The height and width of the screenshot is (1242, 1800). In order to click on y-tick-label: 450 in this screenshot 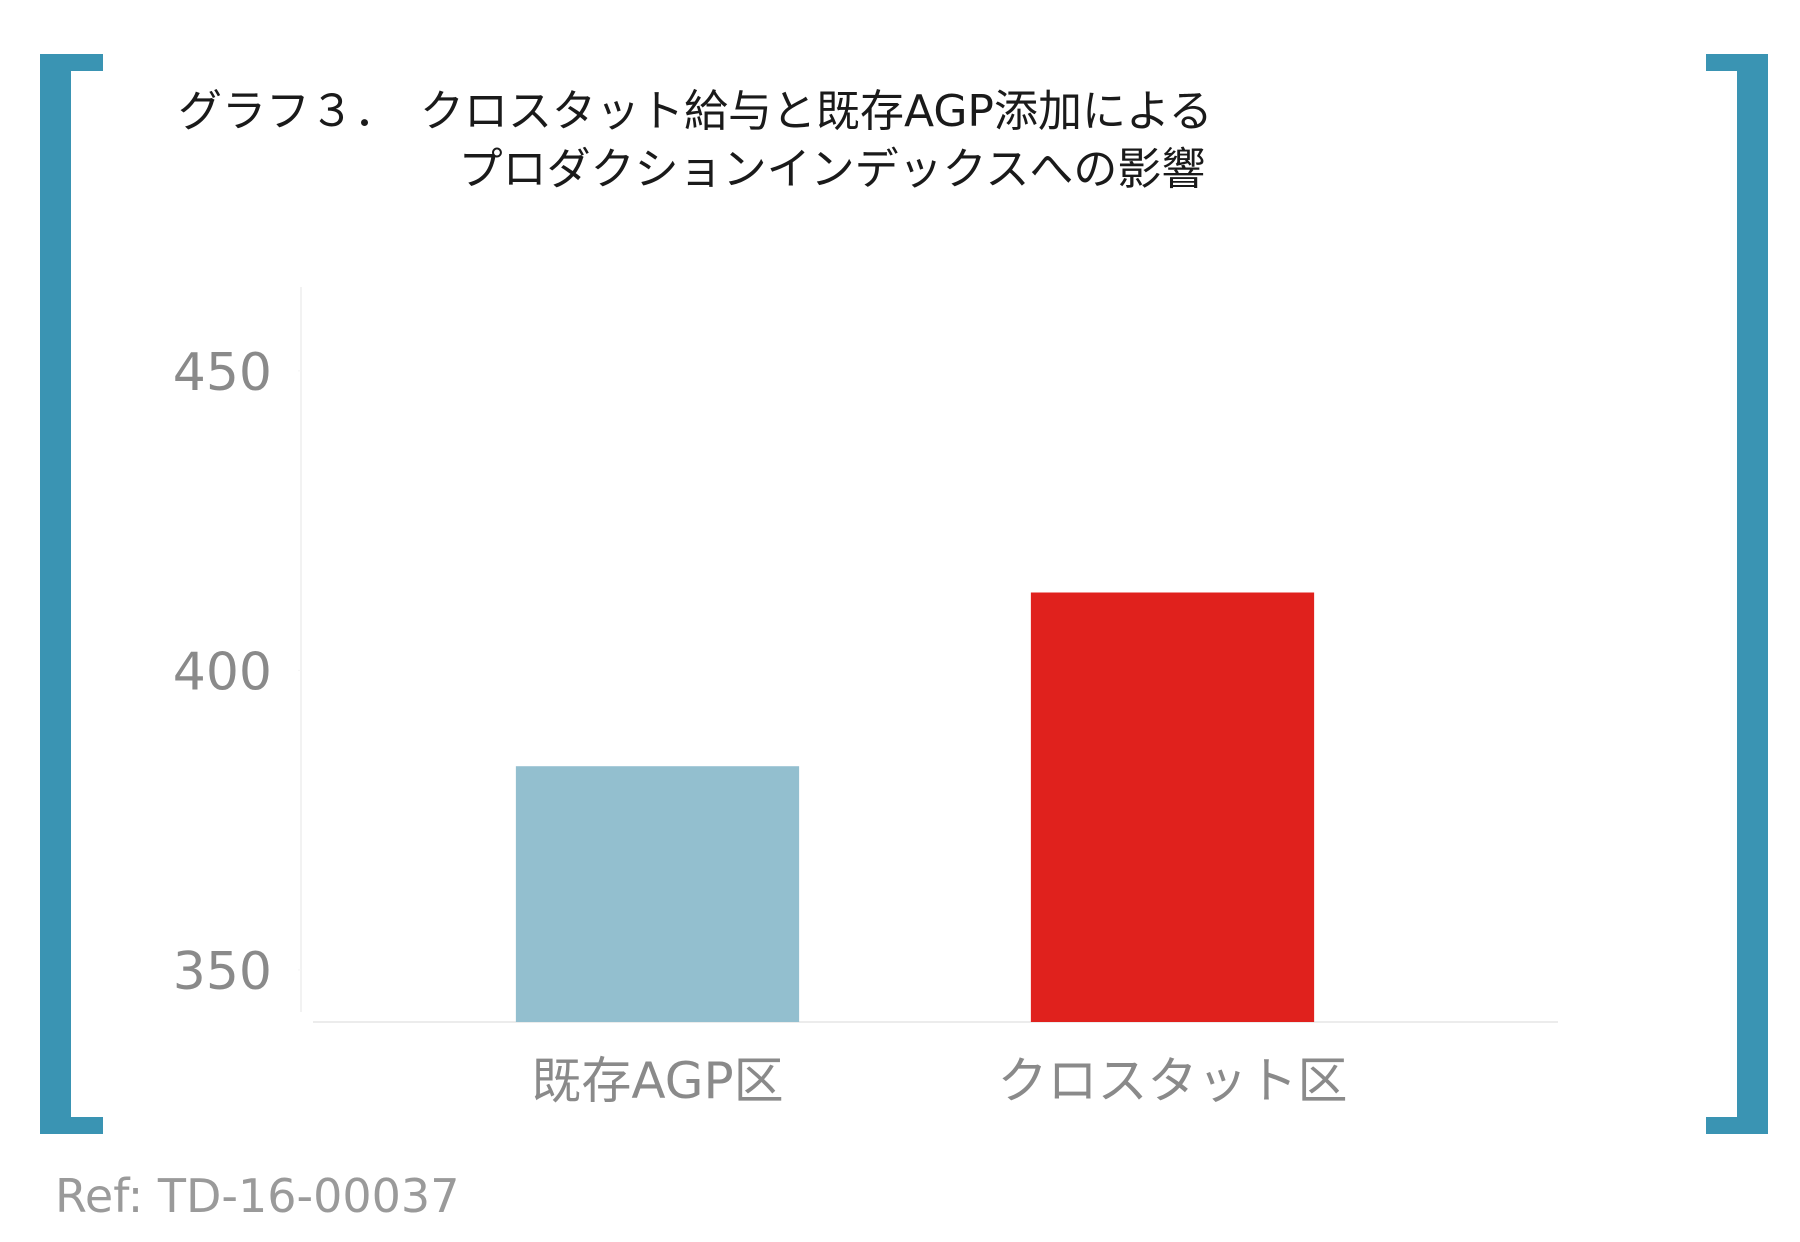, I will do `click(222, 373)`.